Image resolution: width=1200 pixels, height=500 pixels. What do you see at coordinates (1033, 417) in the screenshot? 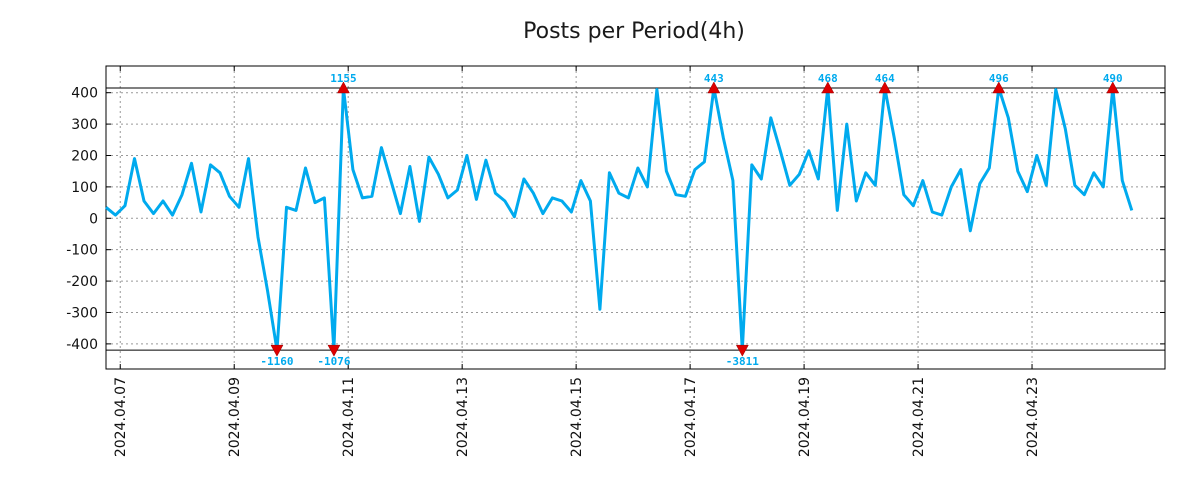
I see `x-tick-label: 2024.04.23` at bounding box center [1033, 417].